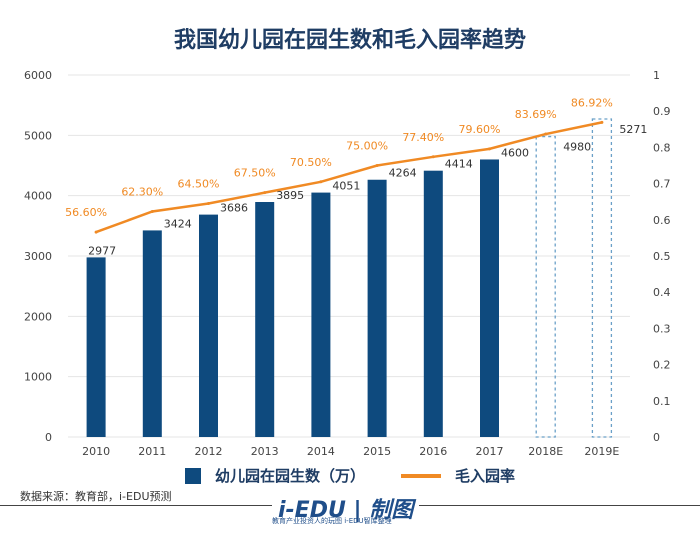  Describe the element at coordinates (577, 147) in the screenshot. I see `bar-data-label: 4980` at that location.